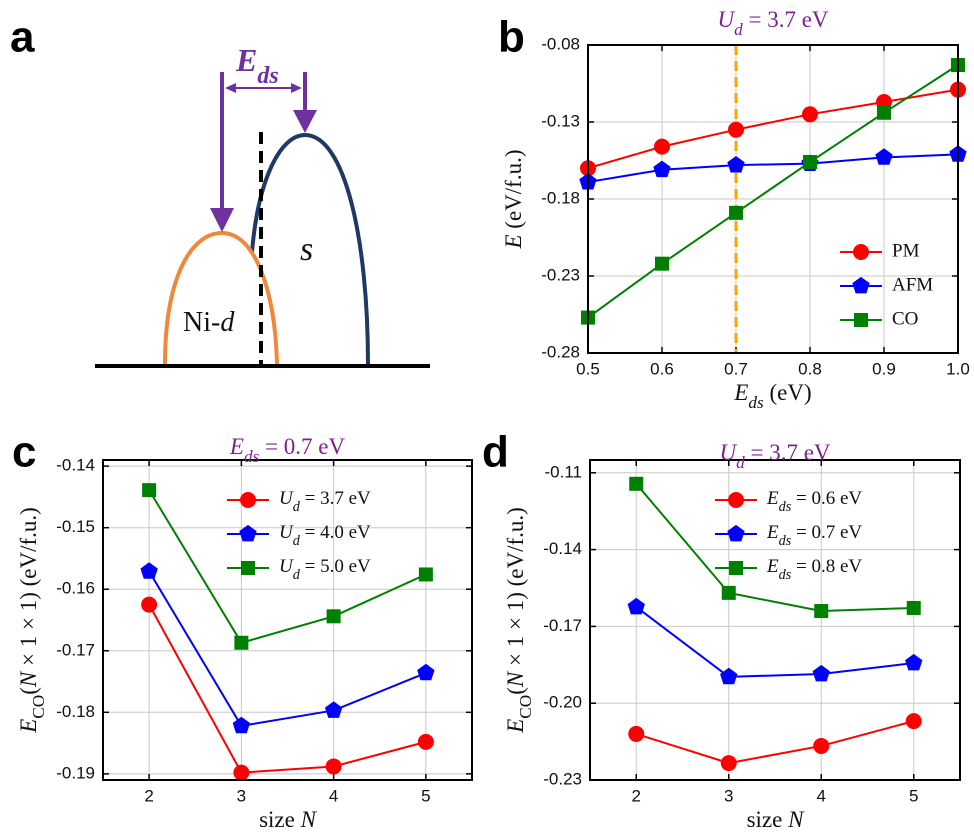  Describe the element at coordinates (148, 795) in the screenshot. I see `x-tick-label: 2` at that location.